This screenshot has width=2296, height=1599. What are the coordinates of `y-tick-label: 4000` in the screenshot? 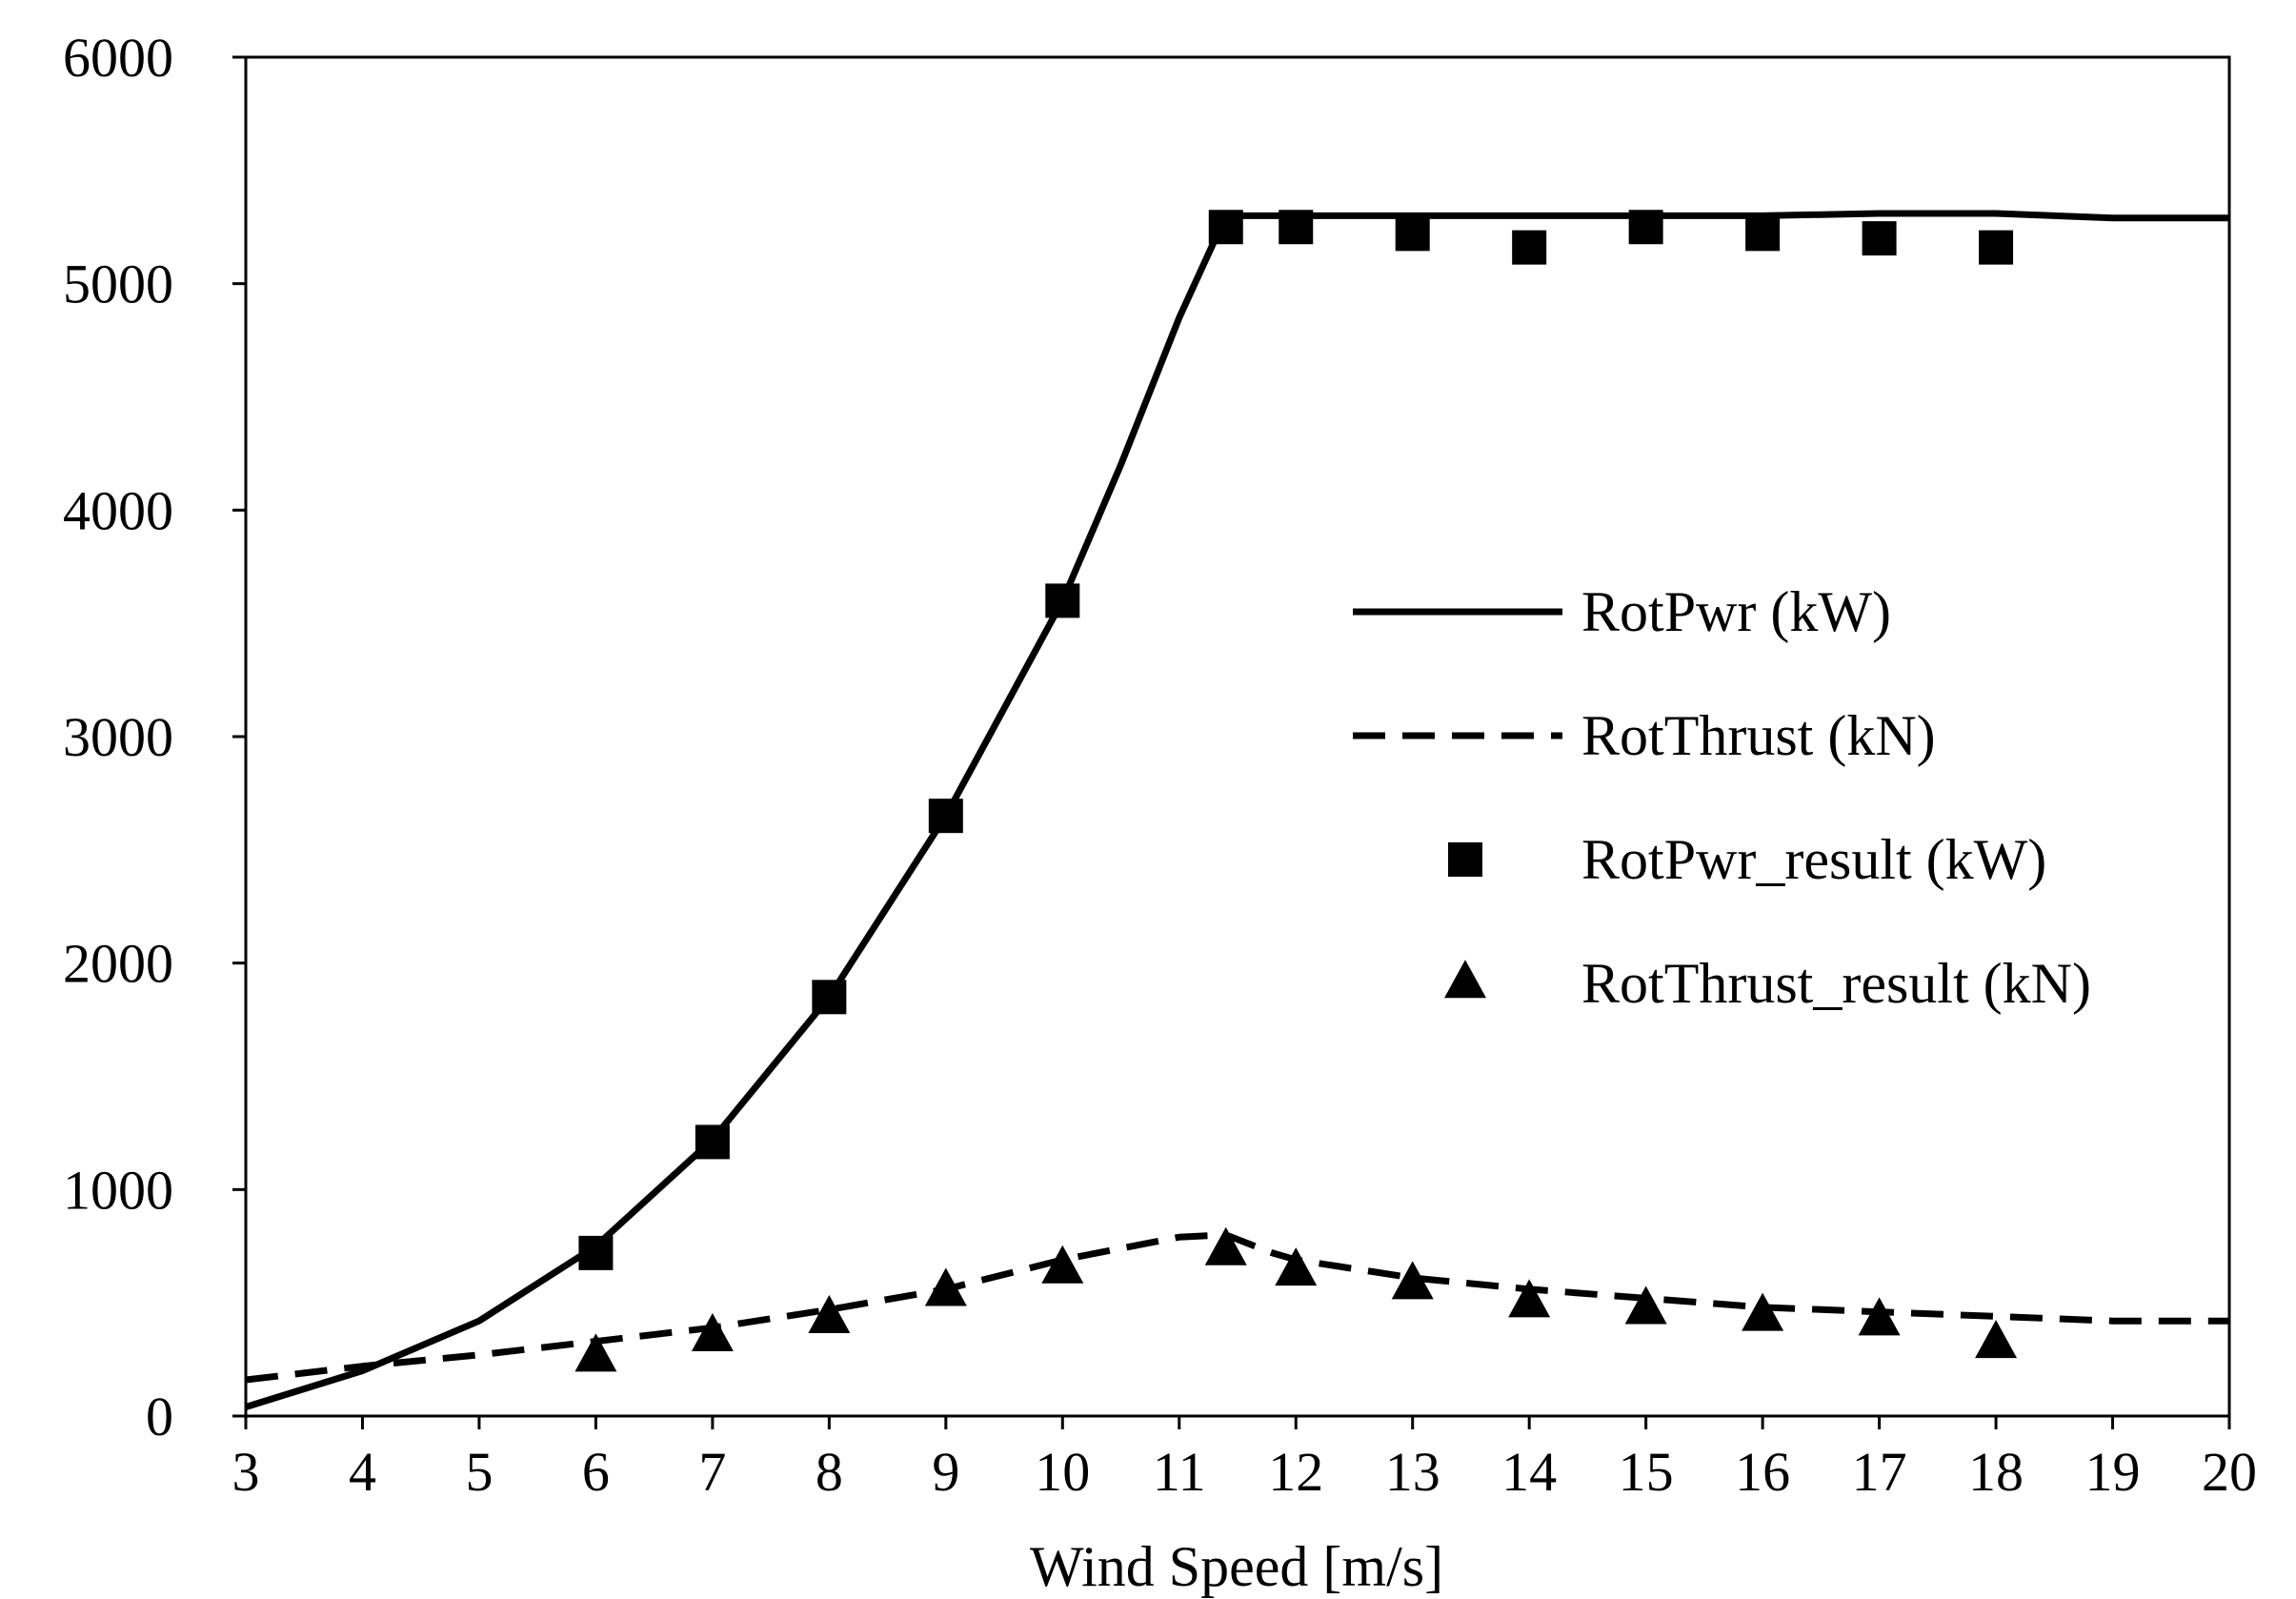 It's located at (118, 510).